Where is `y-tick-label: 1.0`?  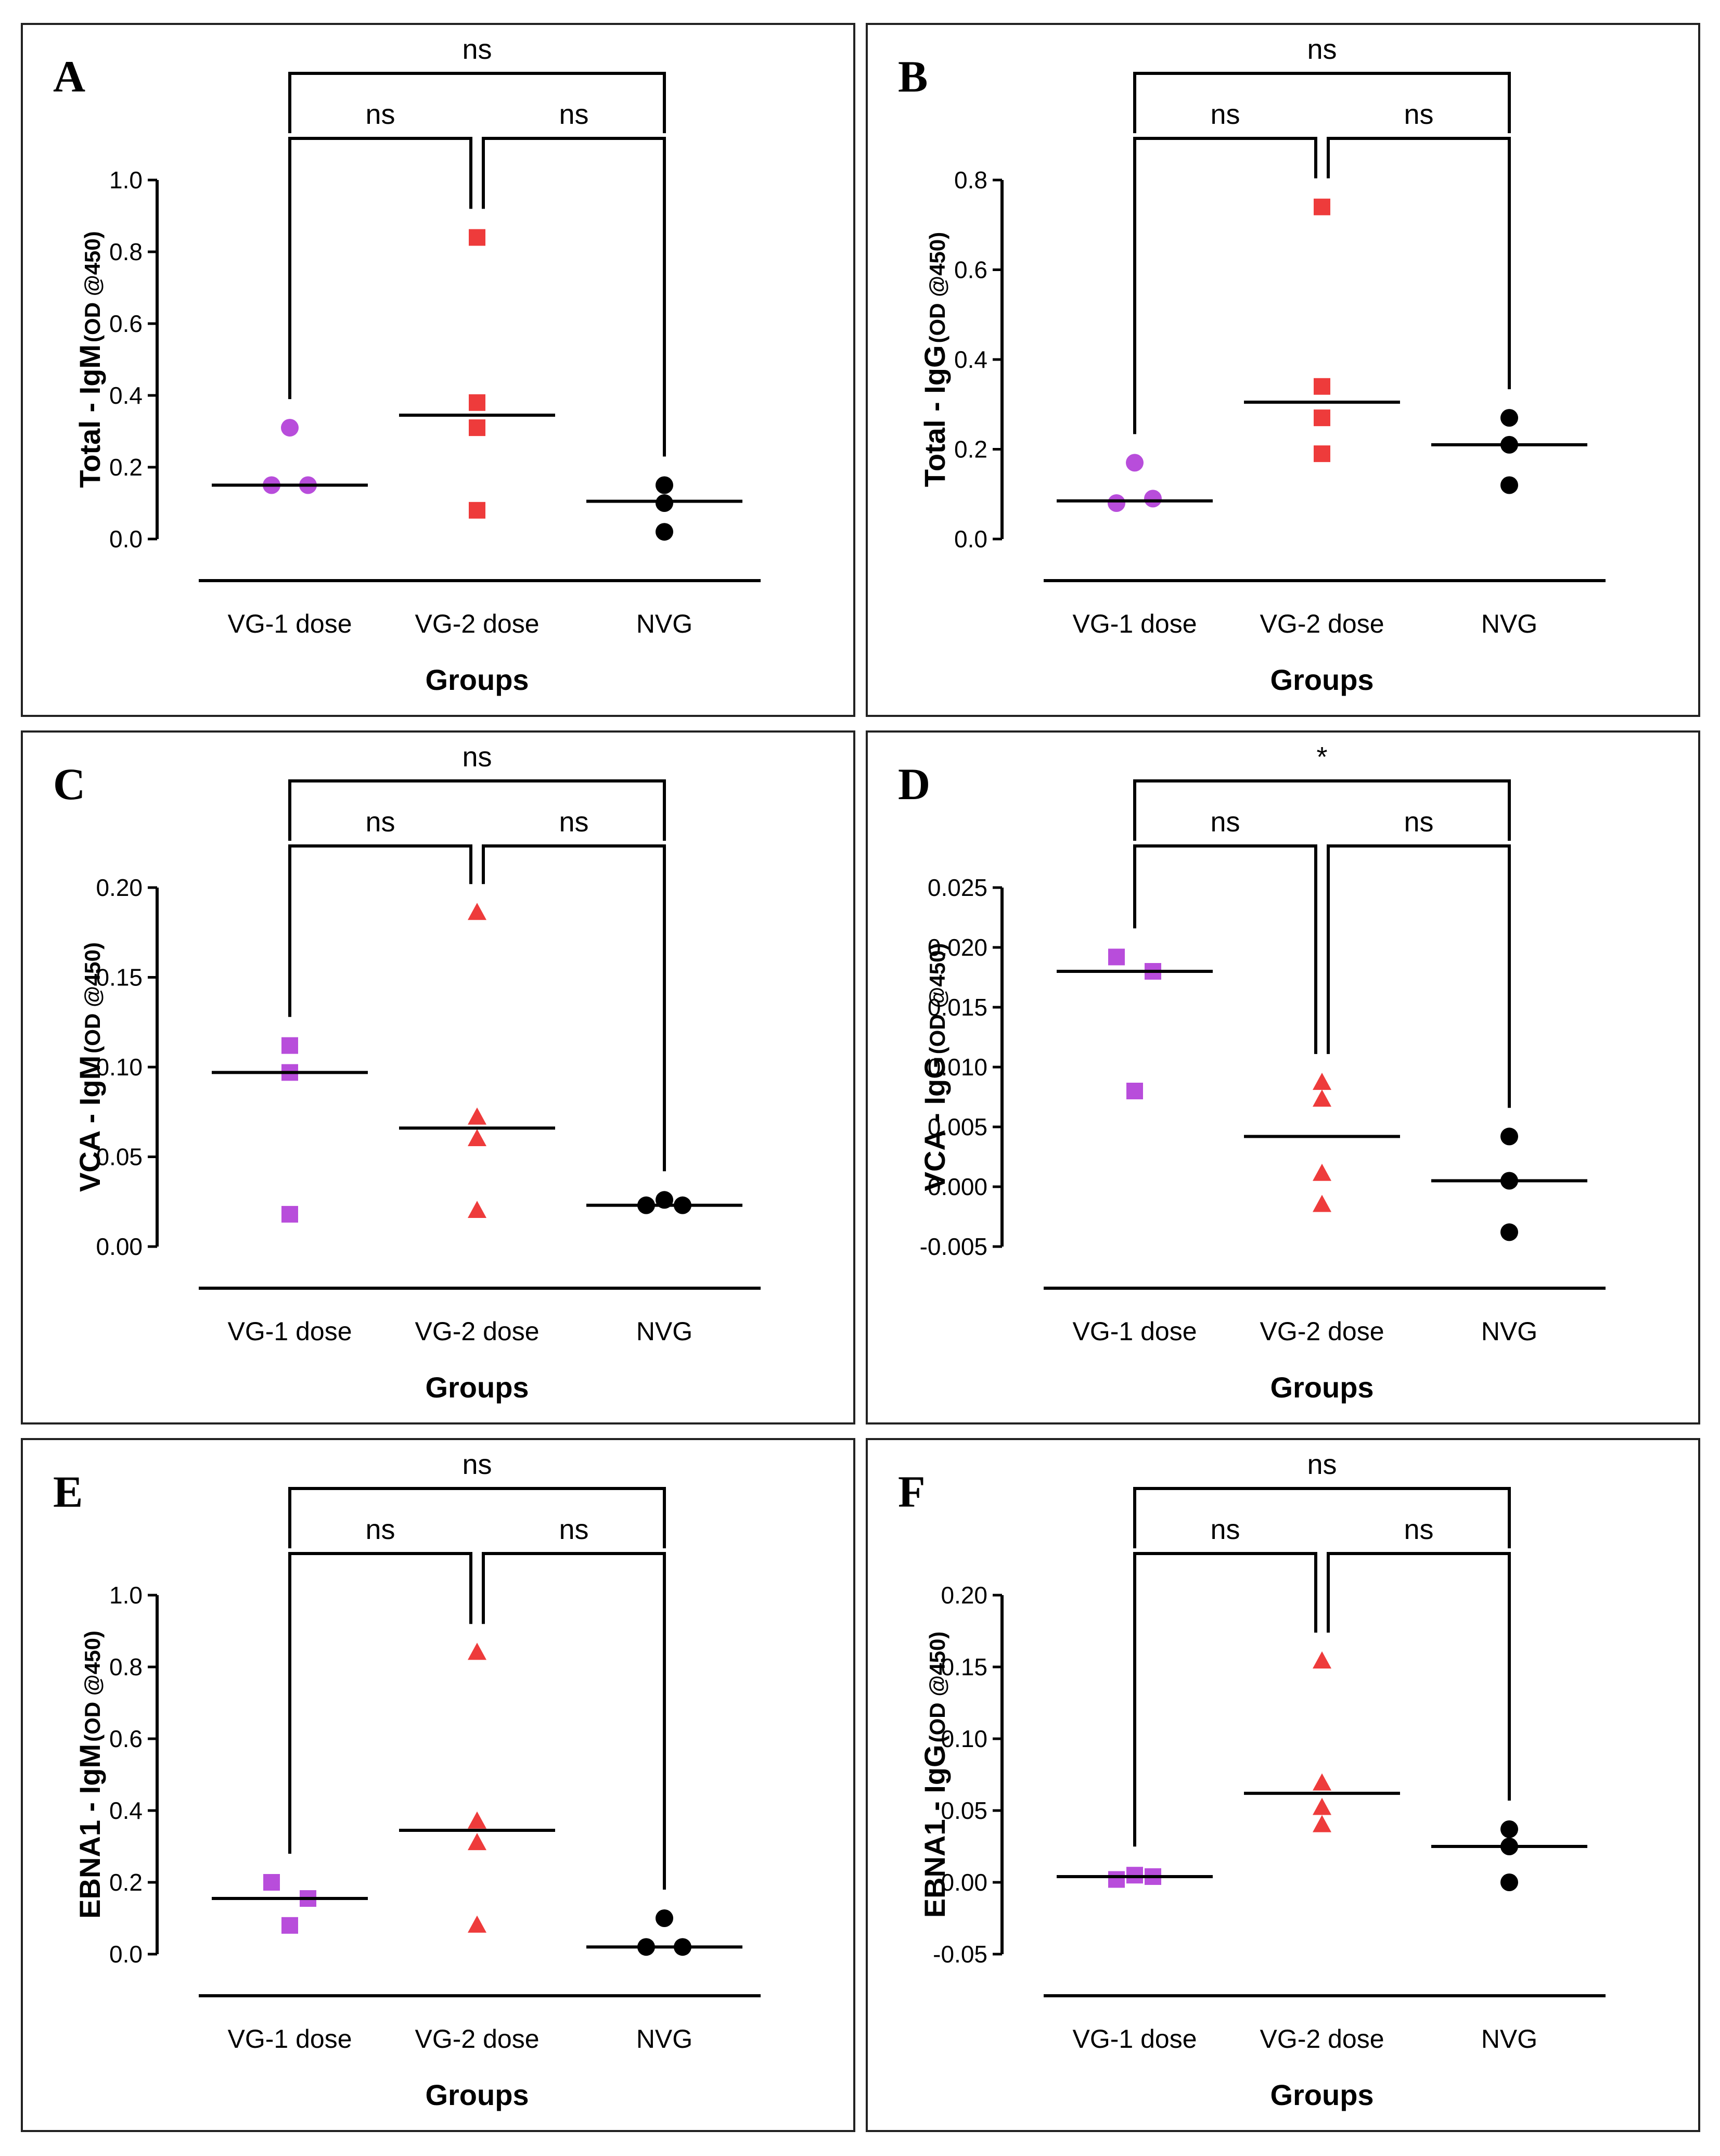 y-tick-label: 1.0 is located at coordinates (126, 1595).